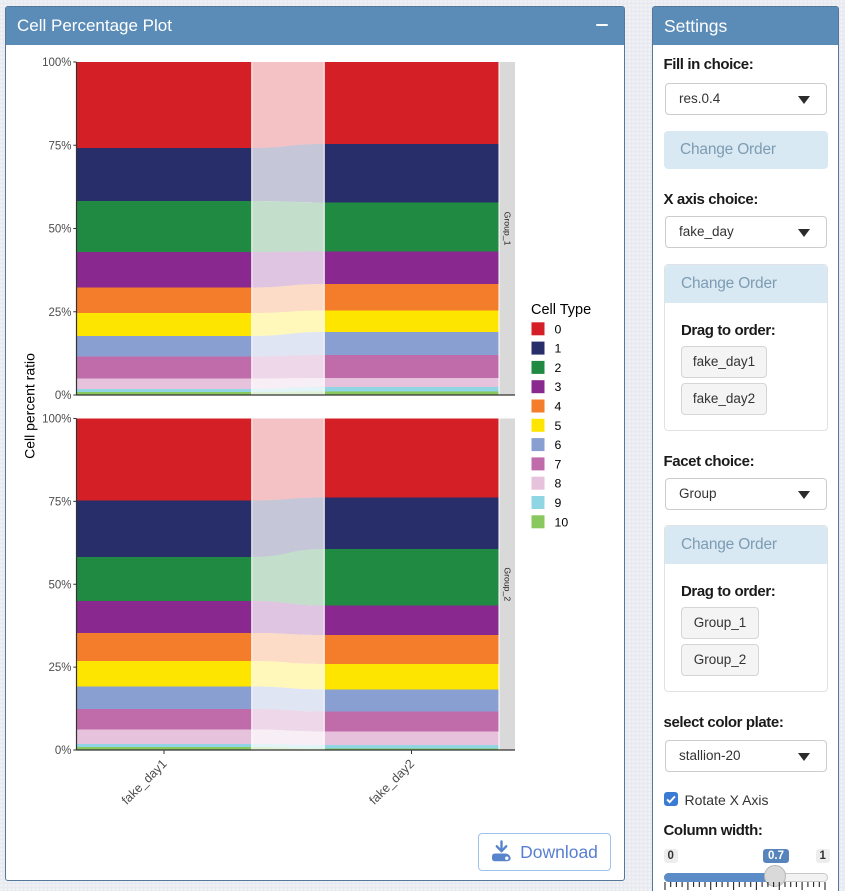 The width and height of the screenshot is (845, 891). Describe the element at coordinates (557, 464) in the screenshot. I see `svg-text: 7` at that location.